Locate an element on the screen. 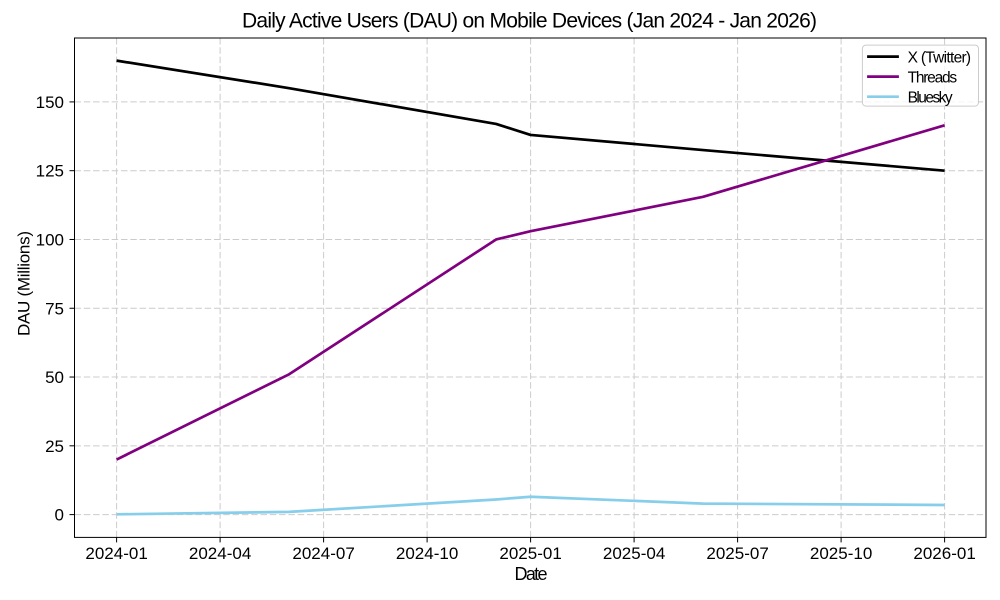 This screenshot has height=600, width=1000. series-line-bluesky is located at coordinates (530, 505).